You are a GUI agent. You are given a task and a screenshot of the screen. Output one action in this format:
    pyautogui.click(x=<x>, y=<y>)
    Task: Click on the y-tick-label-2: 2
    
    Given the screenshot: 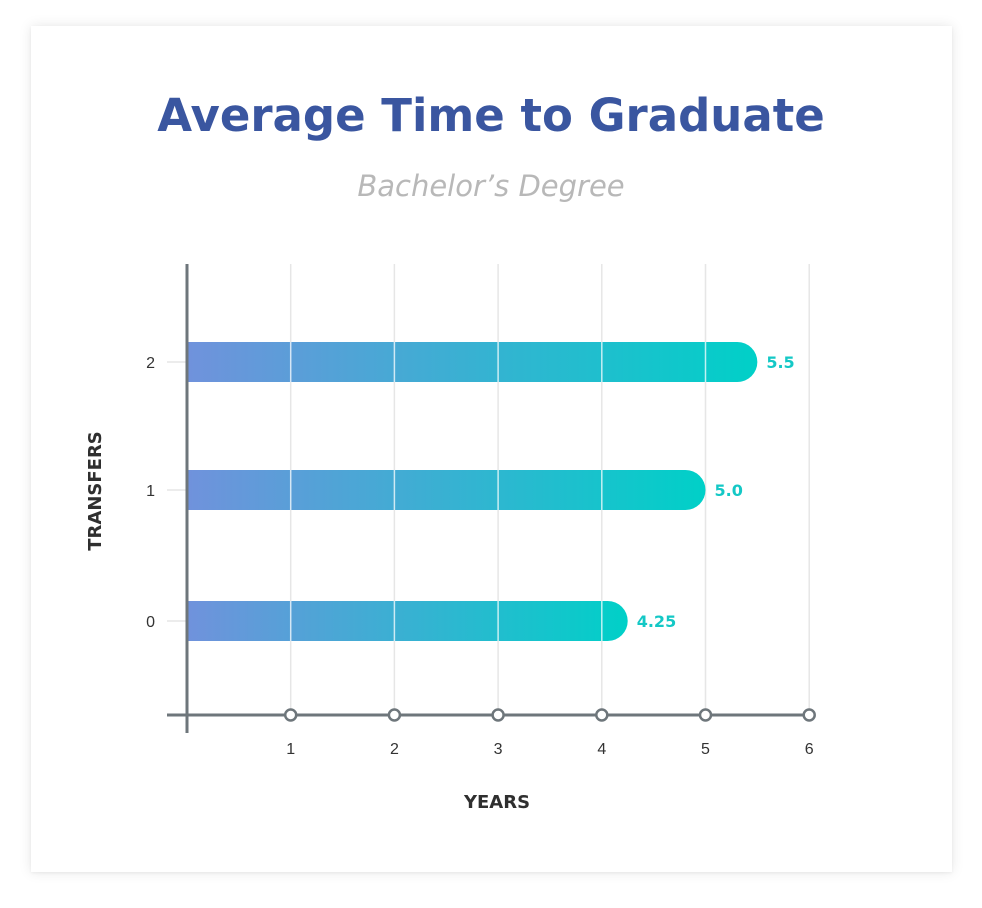 What is the action you would take?
    pyautogui.click(x=150, y=363)
    